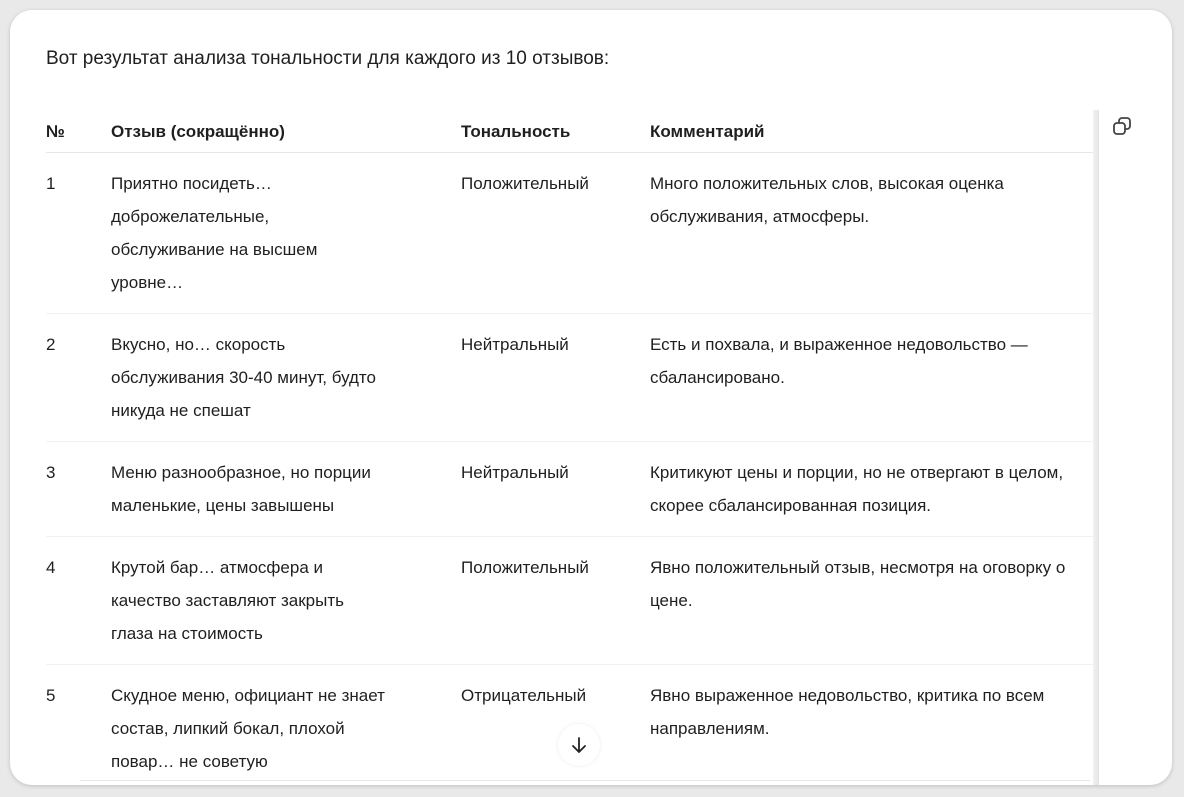 This screenshot has width=1184, height=797. Describe the element at coordinates (286, 131) in the screenshot. I see `header-review: Отзыв (сокращённо)` at that location.